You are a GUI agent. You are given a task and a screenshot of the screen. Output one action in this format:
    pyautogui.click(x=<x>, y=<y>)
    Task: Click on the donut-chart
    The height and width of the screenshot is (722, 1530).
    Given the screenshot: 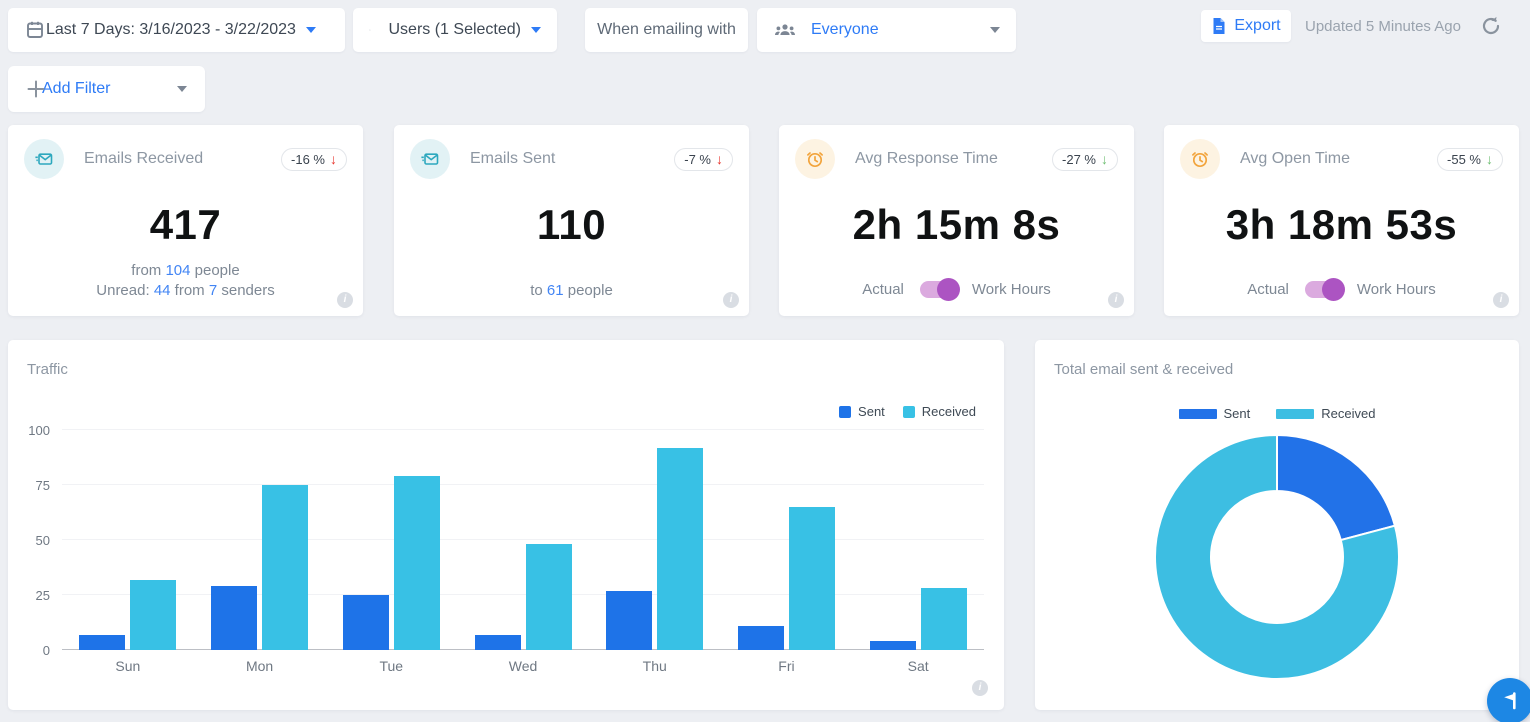 What is the action you would take?
    pyautogui.click(x=1277, y=557)
    